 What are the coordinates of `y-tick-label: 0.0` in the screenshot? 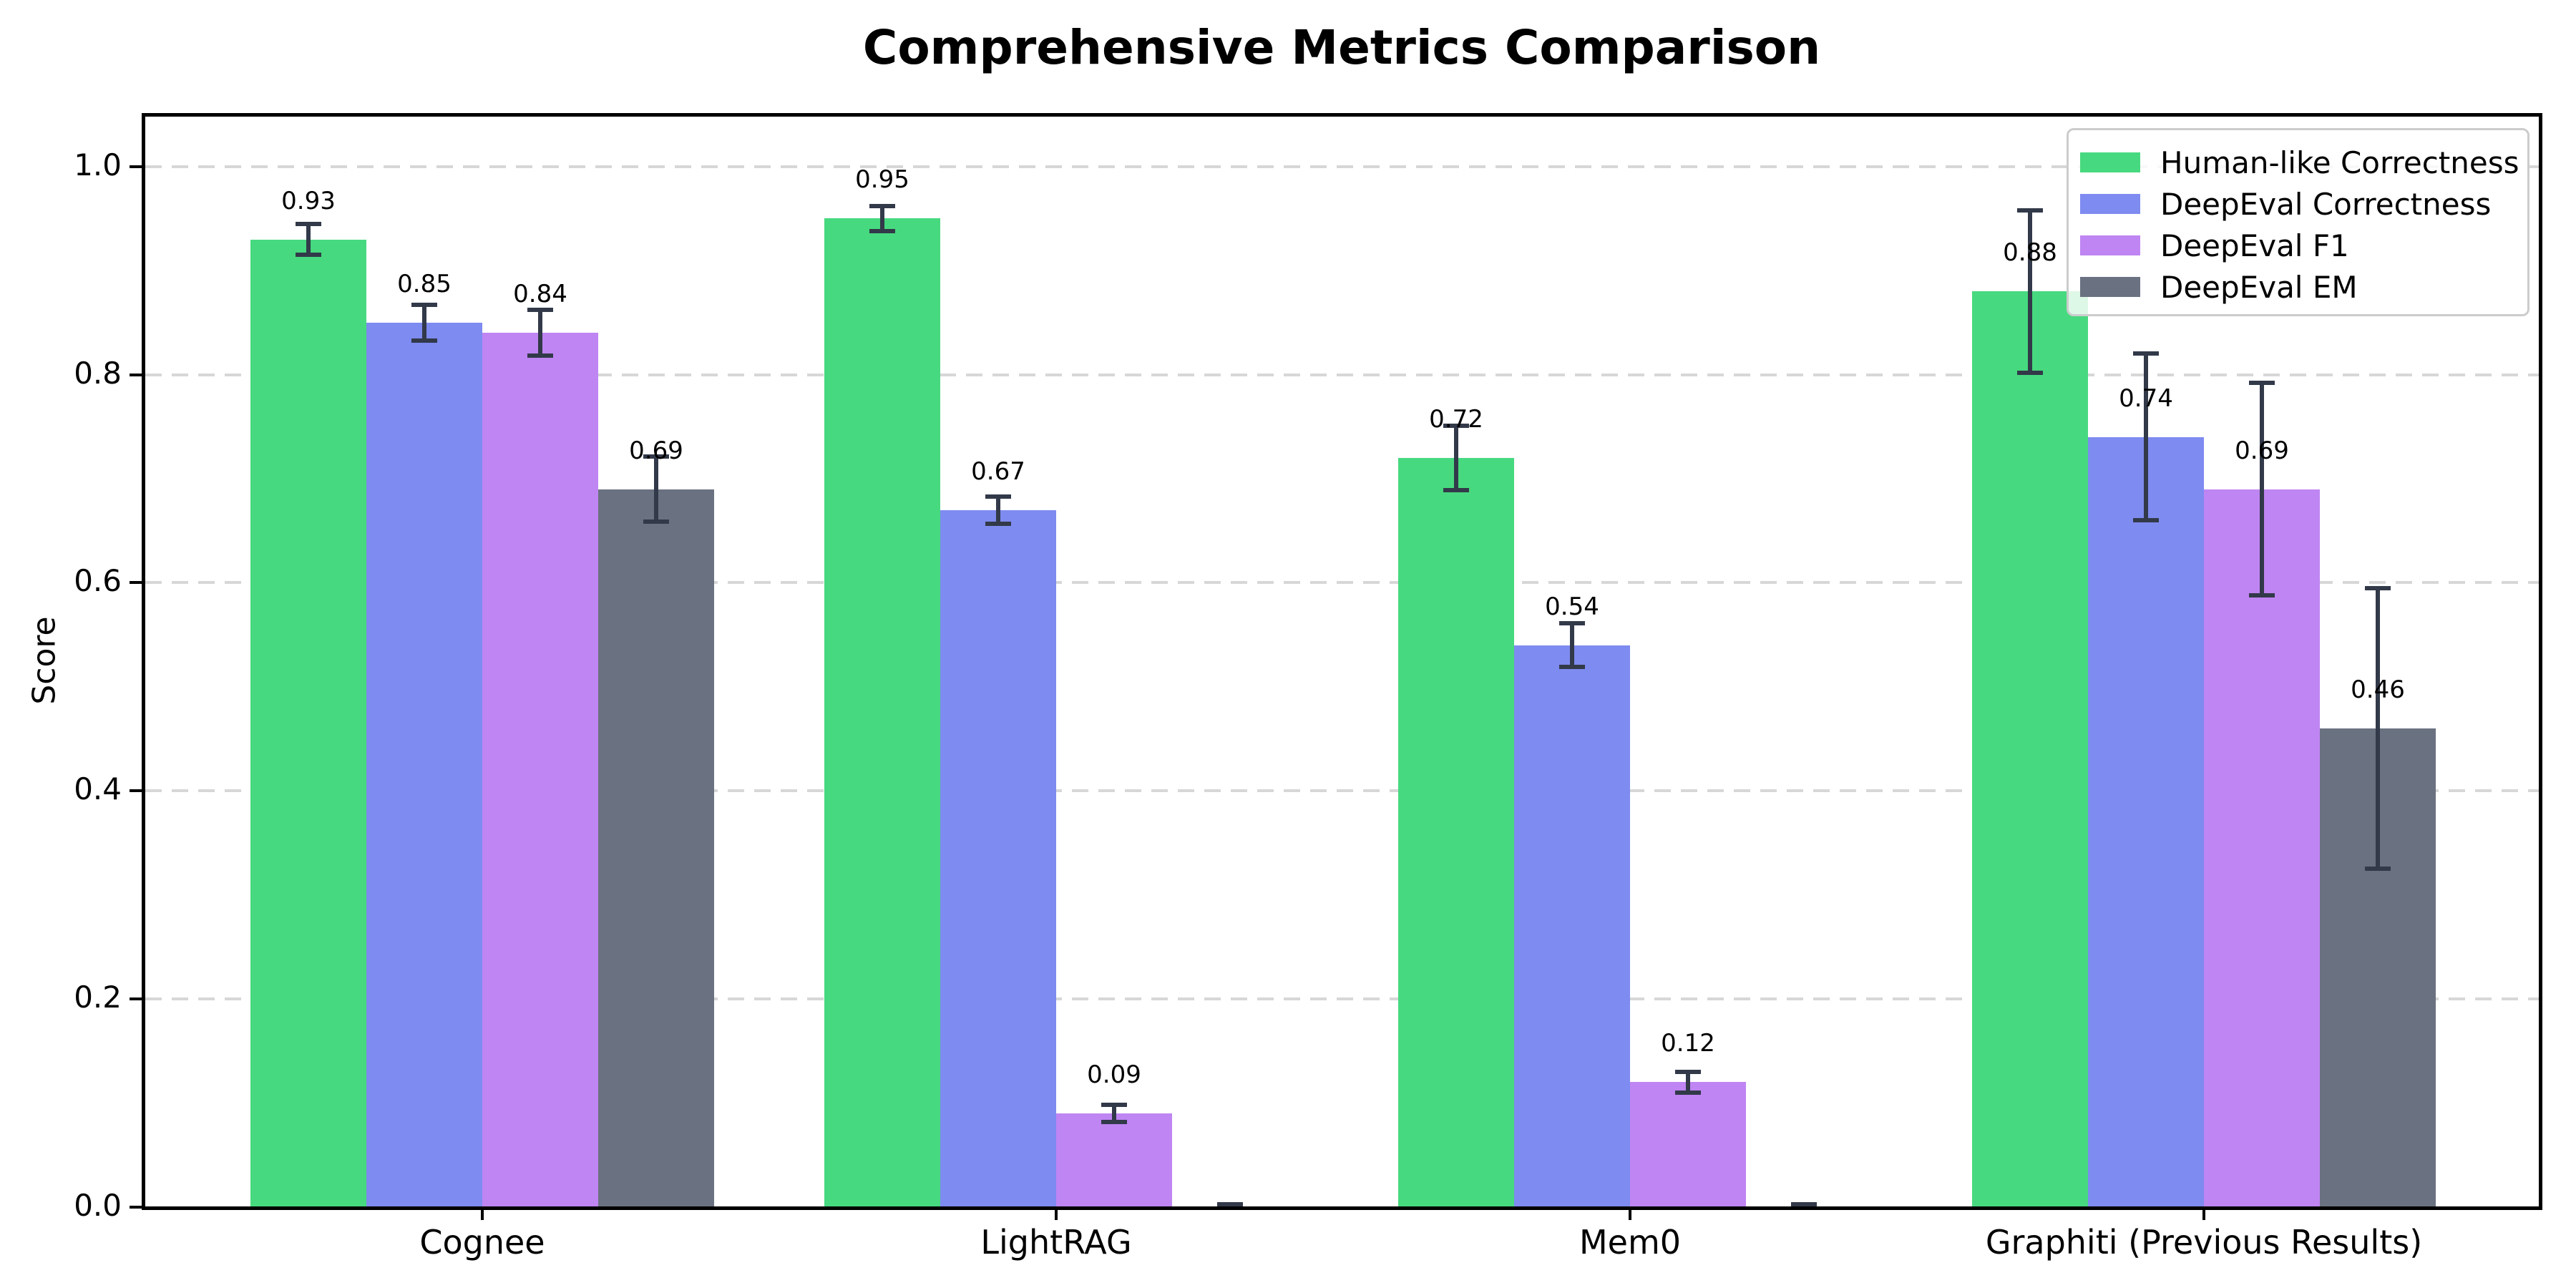 It's located at (98, 1205).